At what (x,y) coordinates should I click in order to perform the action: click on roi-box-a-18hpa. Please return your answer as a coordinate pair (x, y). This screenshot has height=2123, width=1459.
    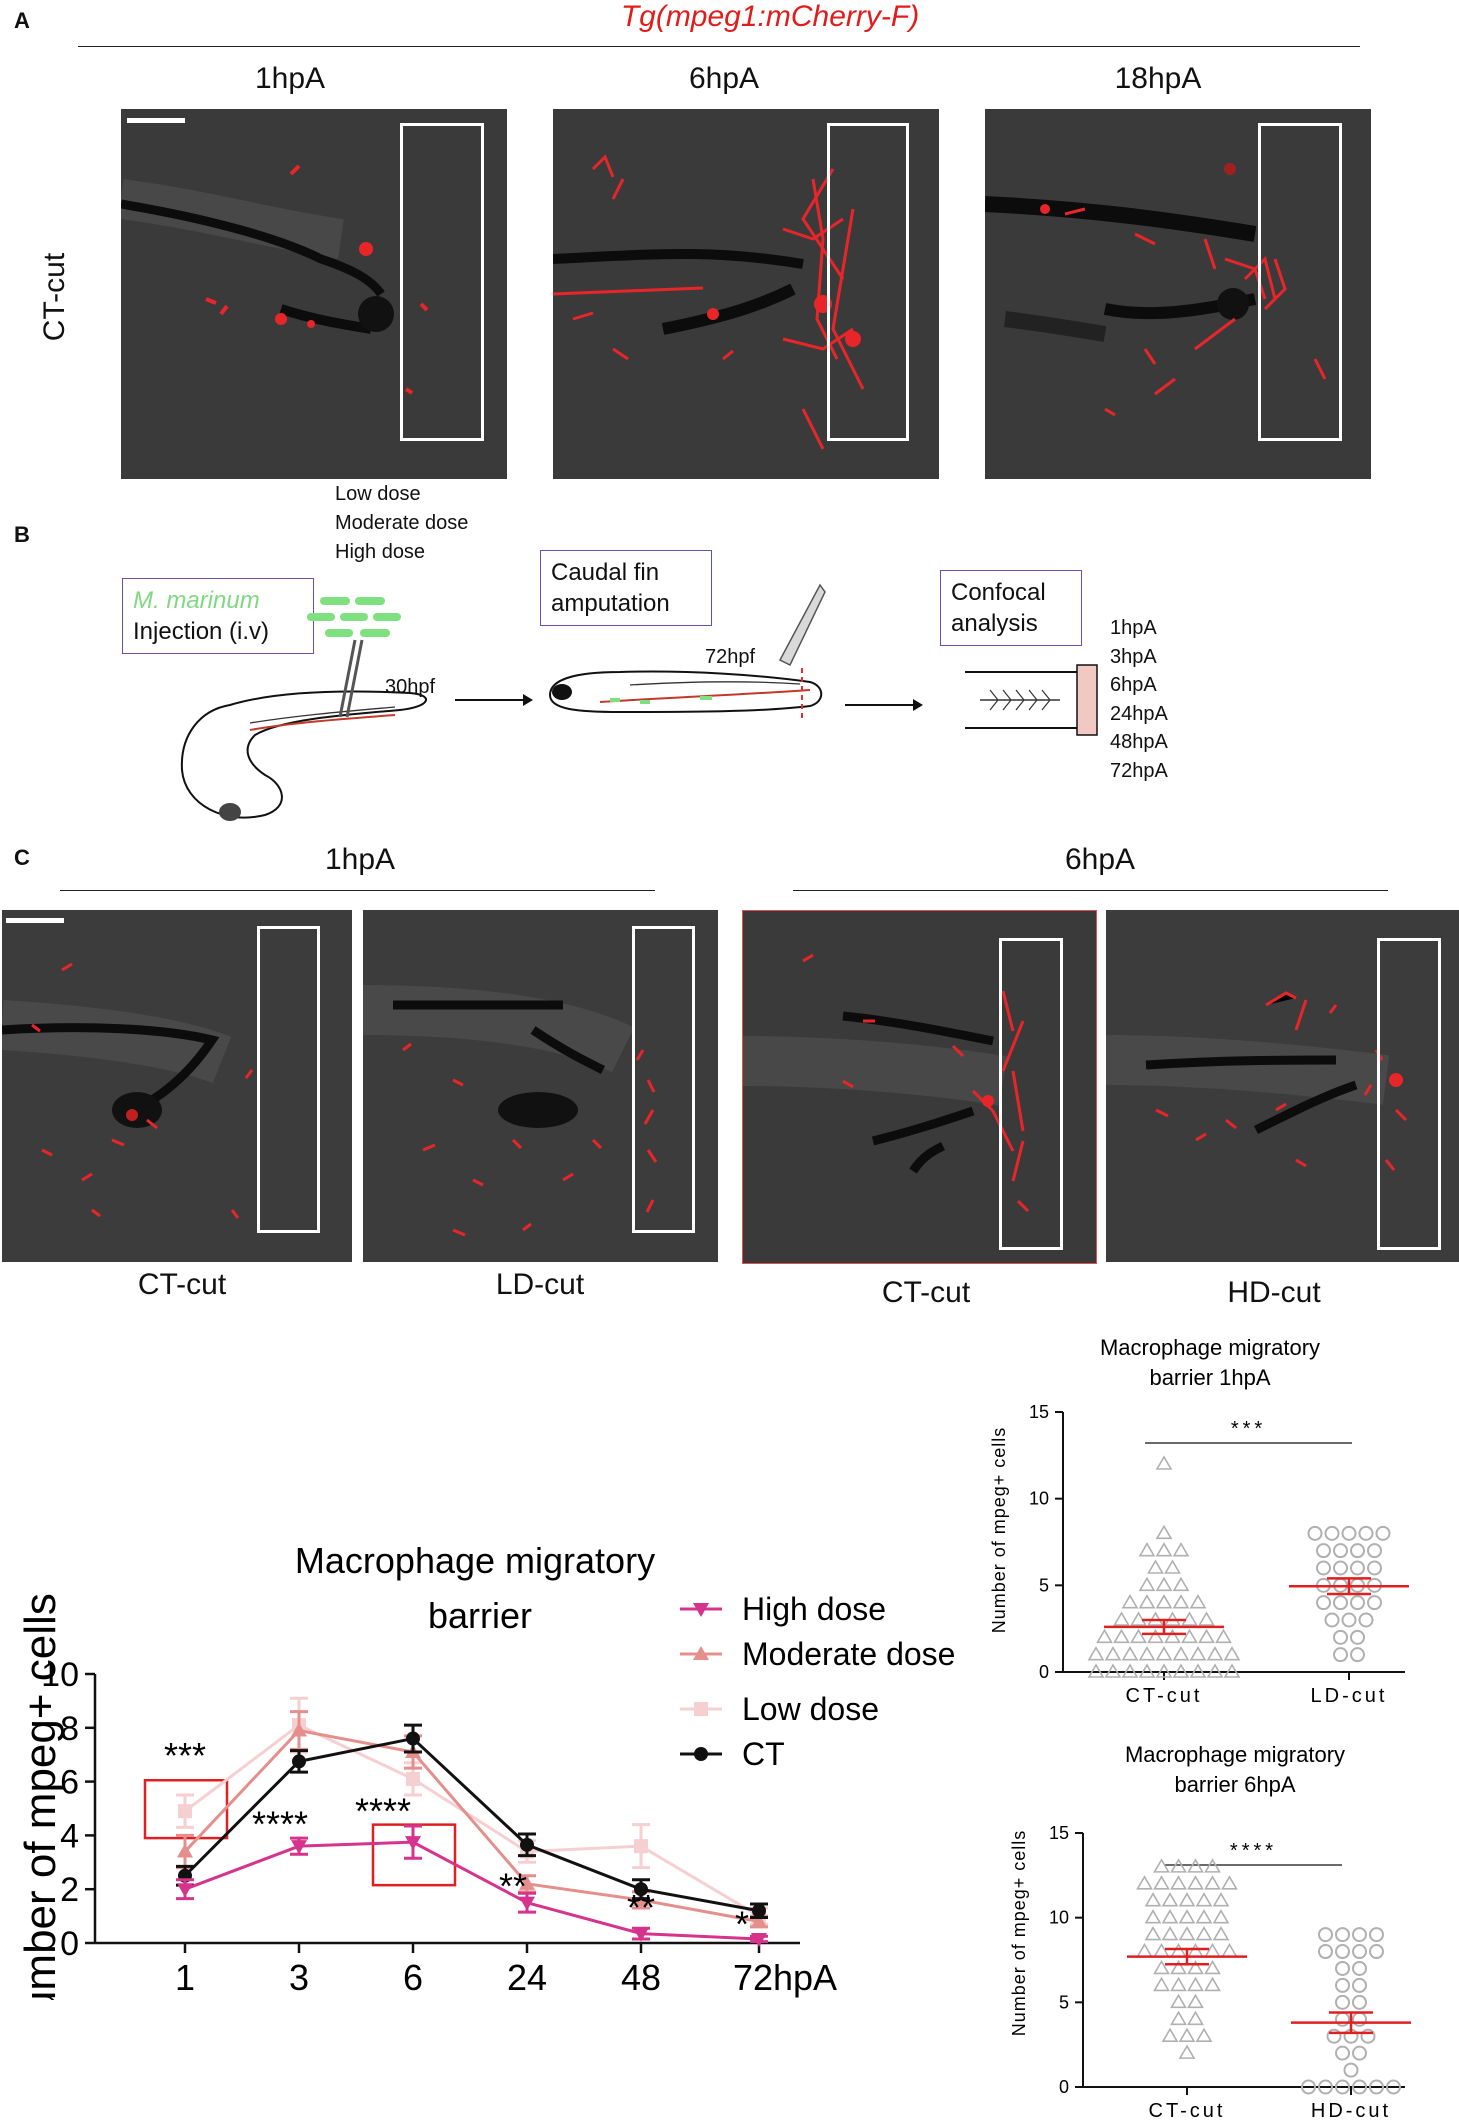
    Looking at the image, I should click on (1300, 282).